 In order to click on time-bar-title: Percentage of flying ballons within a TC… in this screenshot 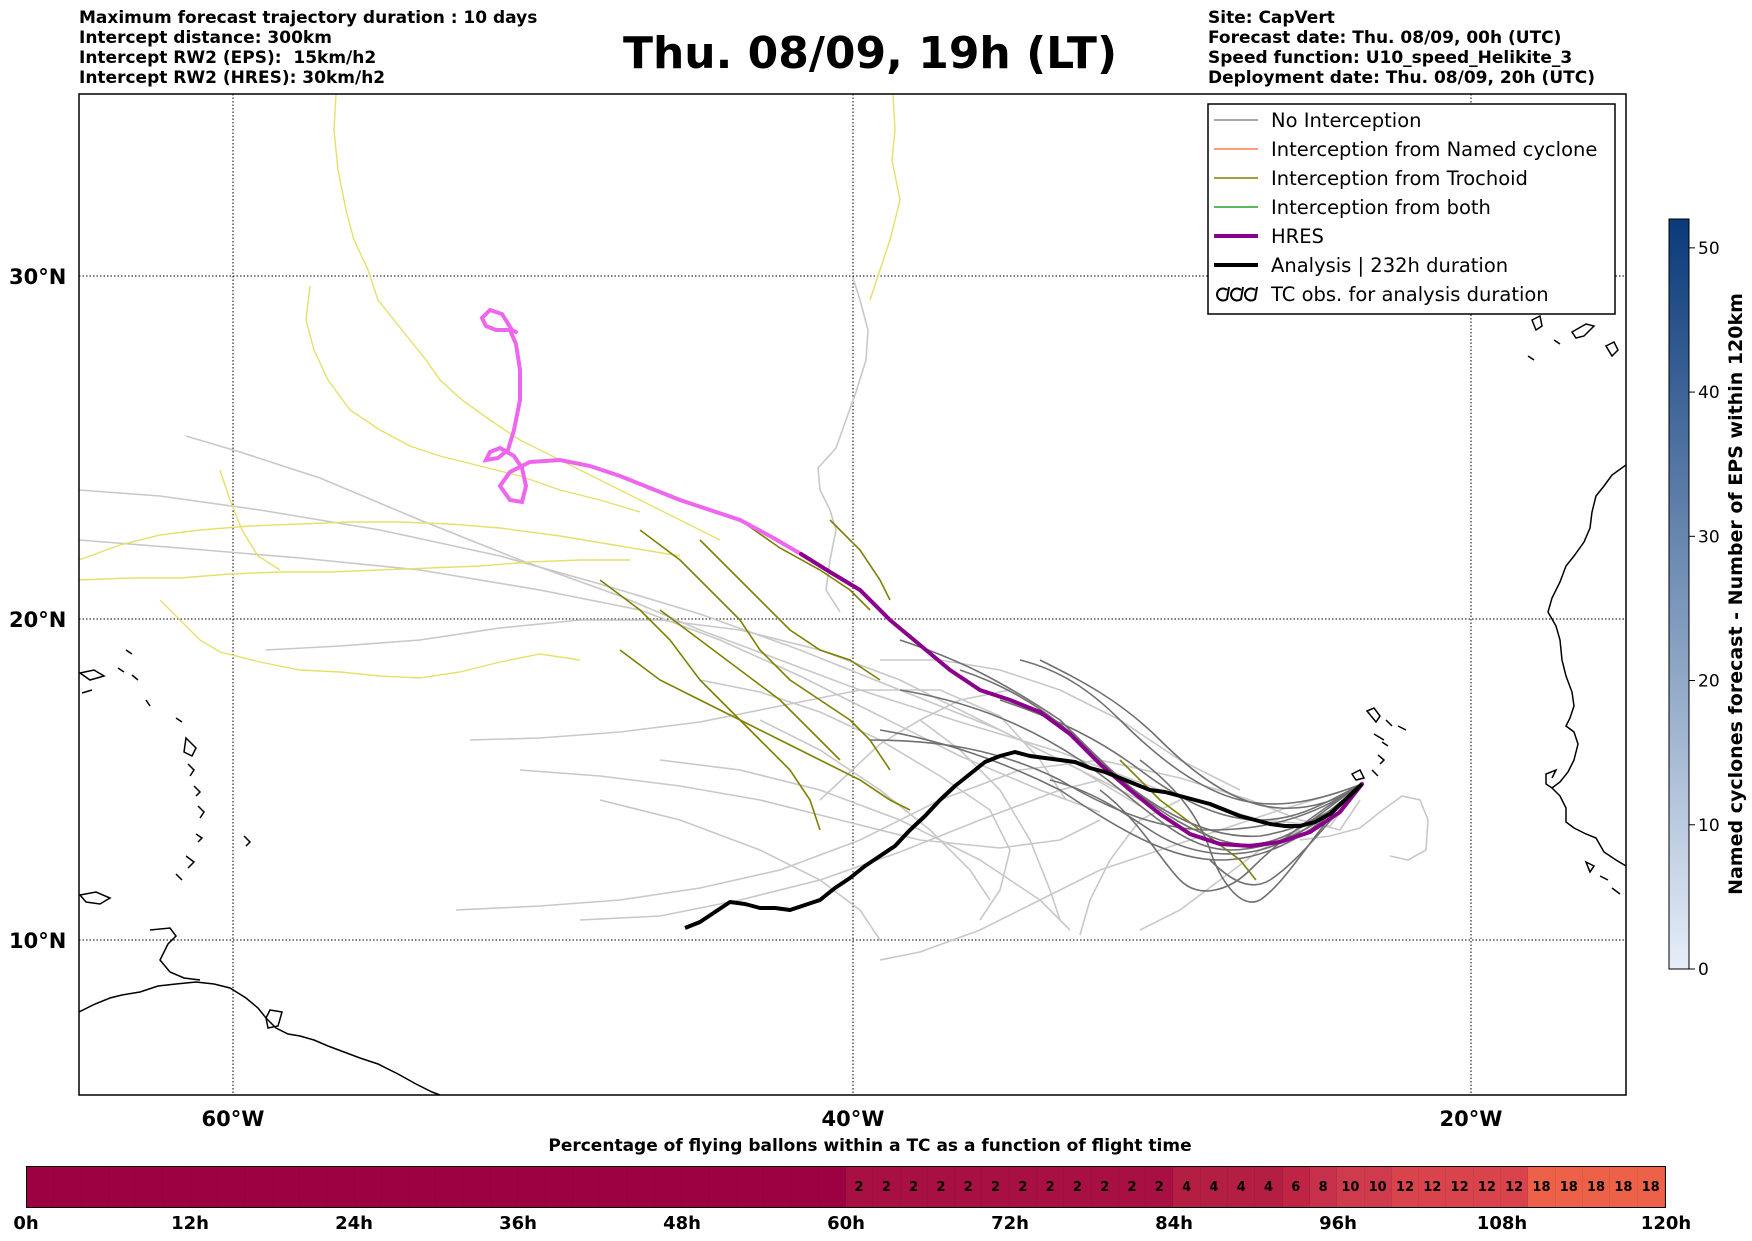, I will do `click(870, 1146)`.